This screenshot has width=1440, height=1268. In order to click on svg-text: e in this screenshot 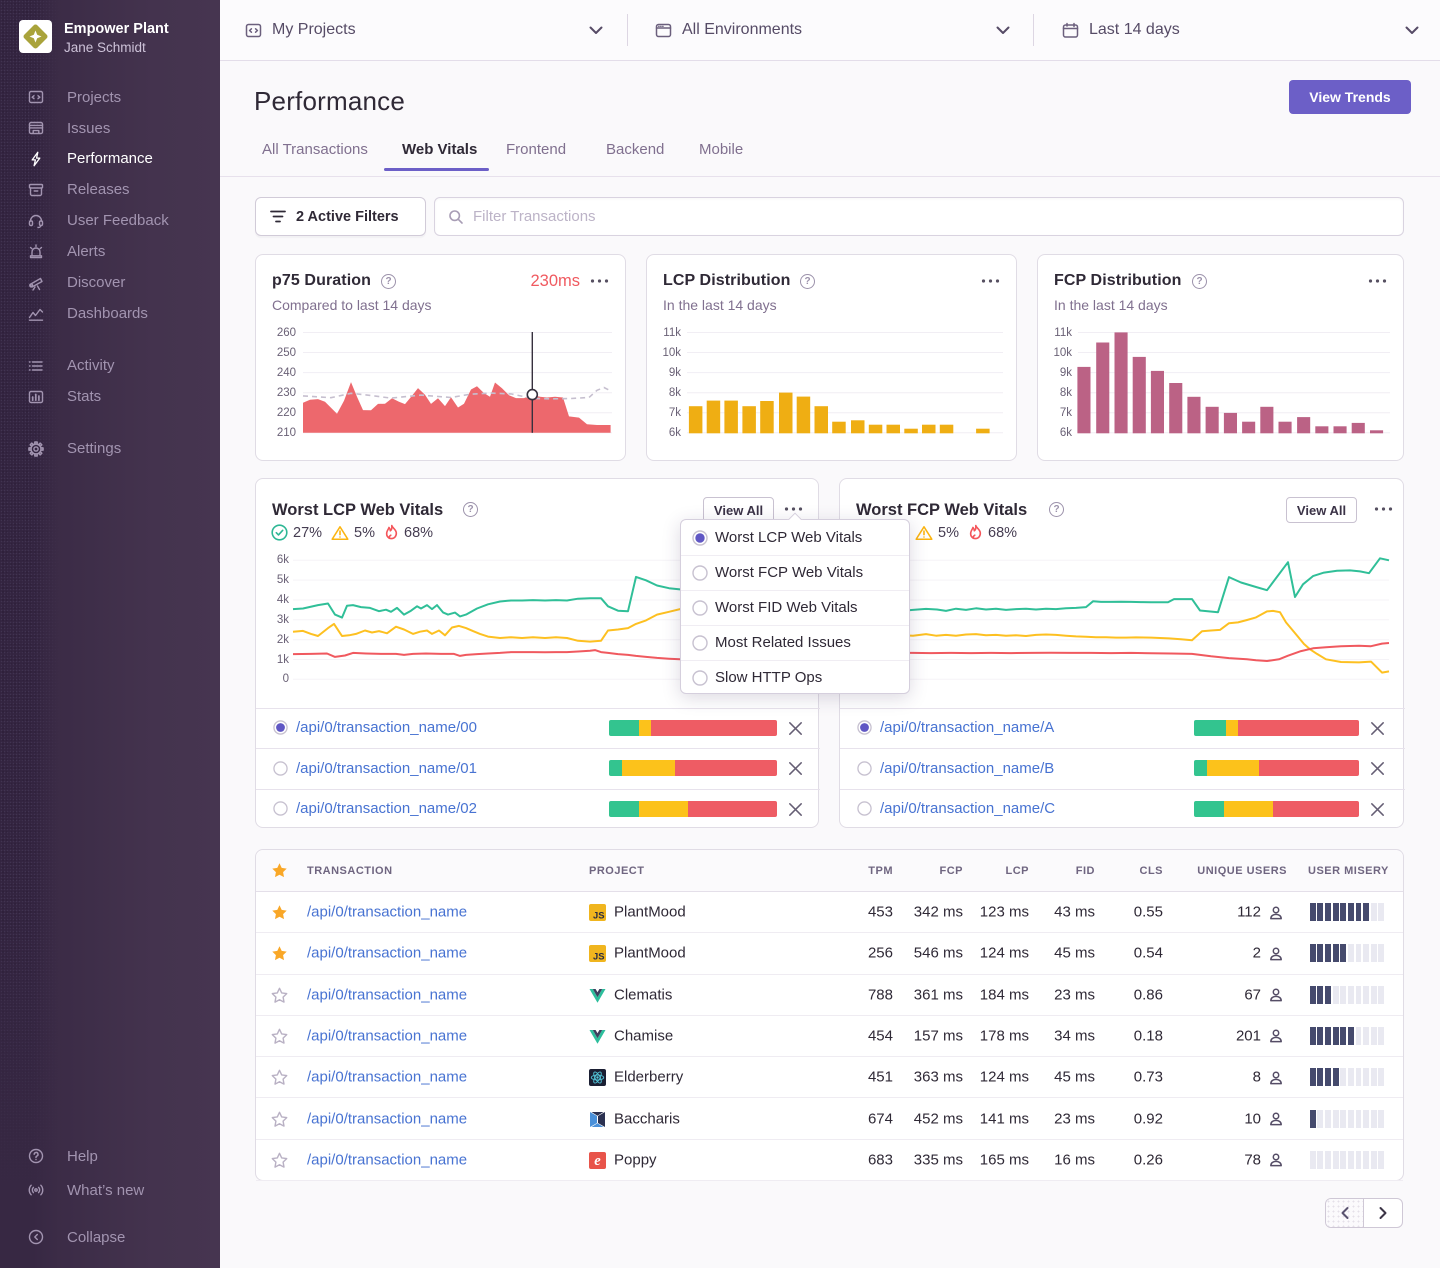, I will do `click(597, 1161)`.